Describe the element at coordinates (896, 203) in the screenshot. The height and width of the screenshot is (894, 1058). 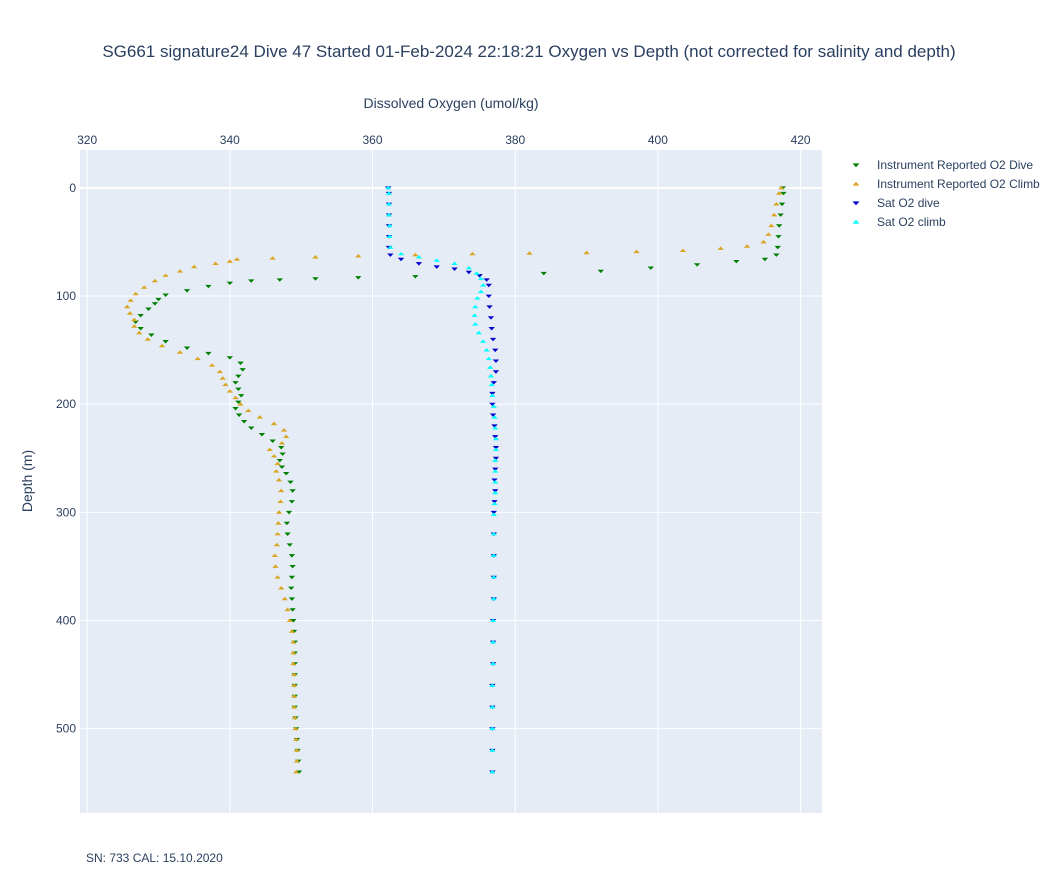
I see `legend-item: Sat O2 dive` at that location.